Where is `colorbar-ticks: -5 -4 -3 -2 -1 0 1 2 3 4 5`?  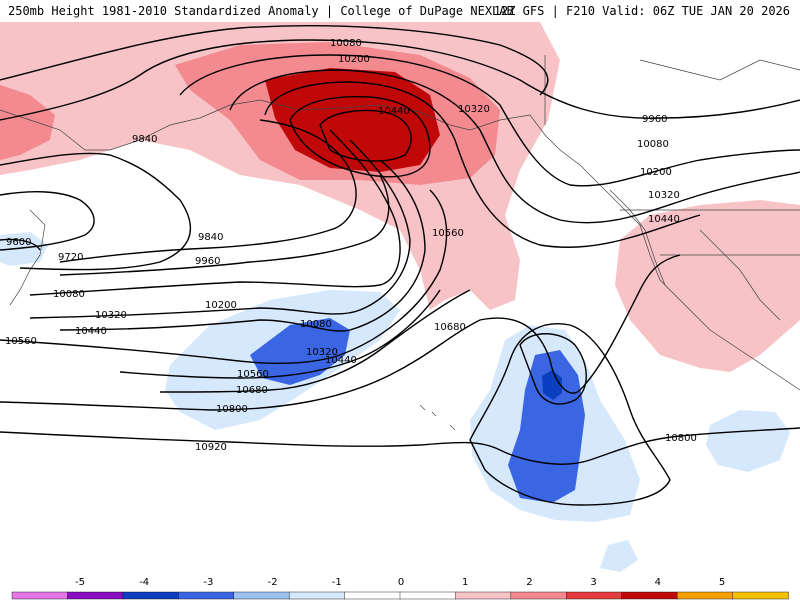
colorbar-ticks: -5 -4 -3 -2 -1 0 1 2 3 4 5 is located at coordinates (400, 582).